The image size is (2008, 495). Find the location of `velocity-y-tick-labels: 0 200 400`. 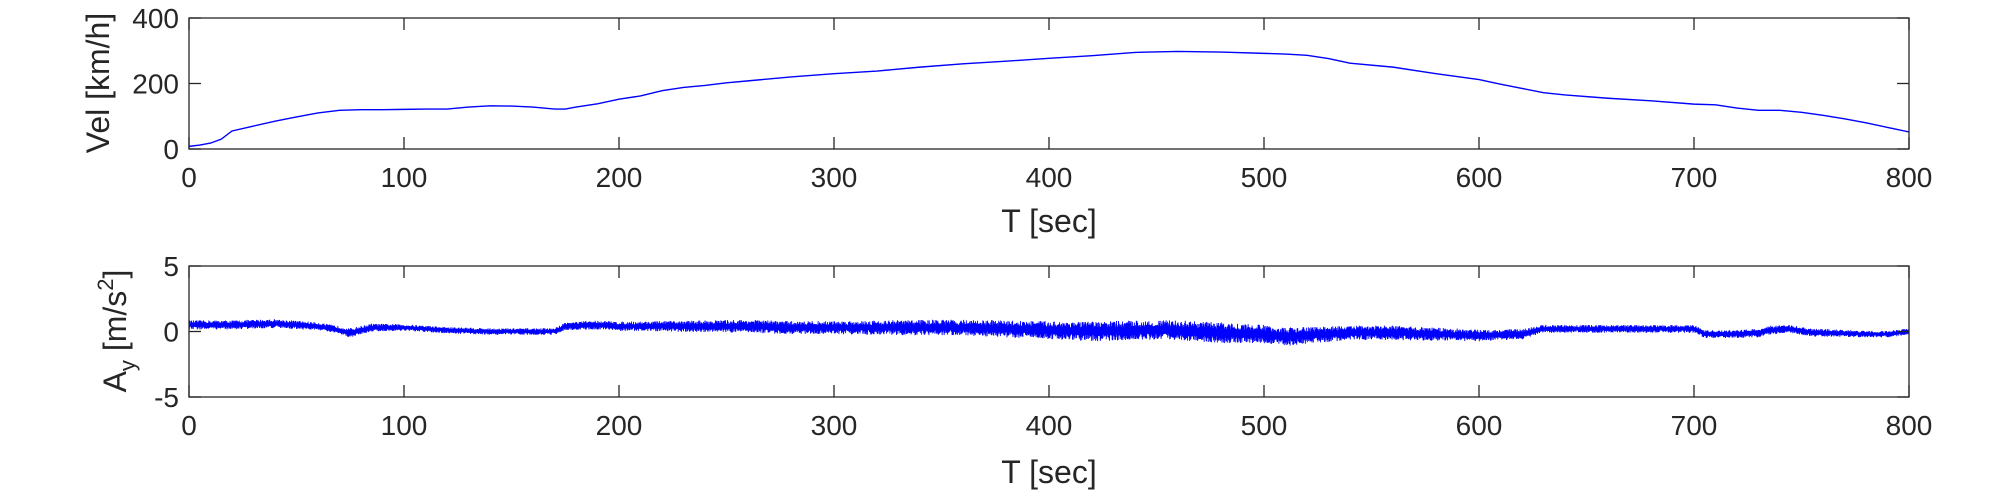

velocity-y-tick-labels: 0 200 400 is located at coordinates (155, 84).